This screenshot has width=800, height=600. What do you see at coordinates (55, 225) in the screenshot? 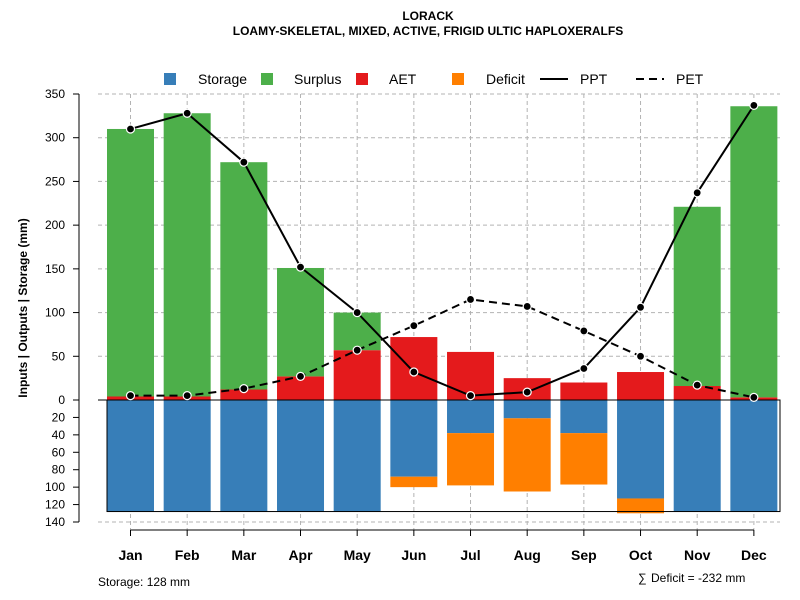
I see `y-tick-label: 200` at bounding box center [55, 225].